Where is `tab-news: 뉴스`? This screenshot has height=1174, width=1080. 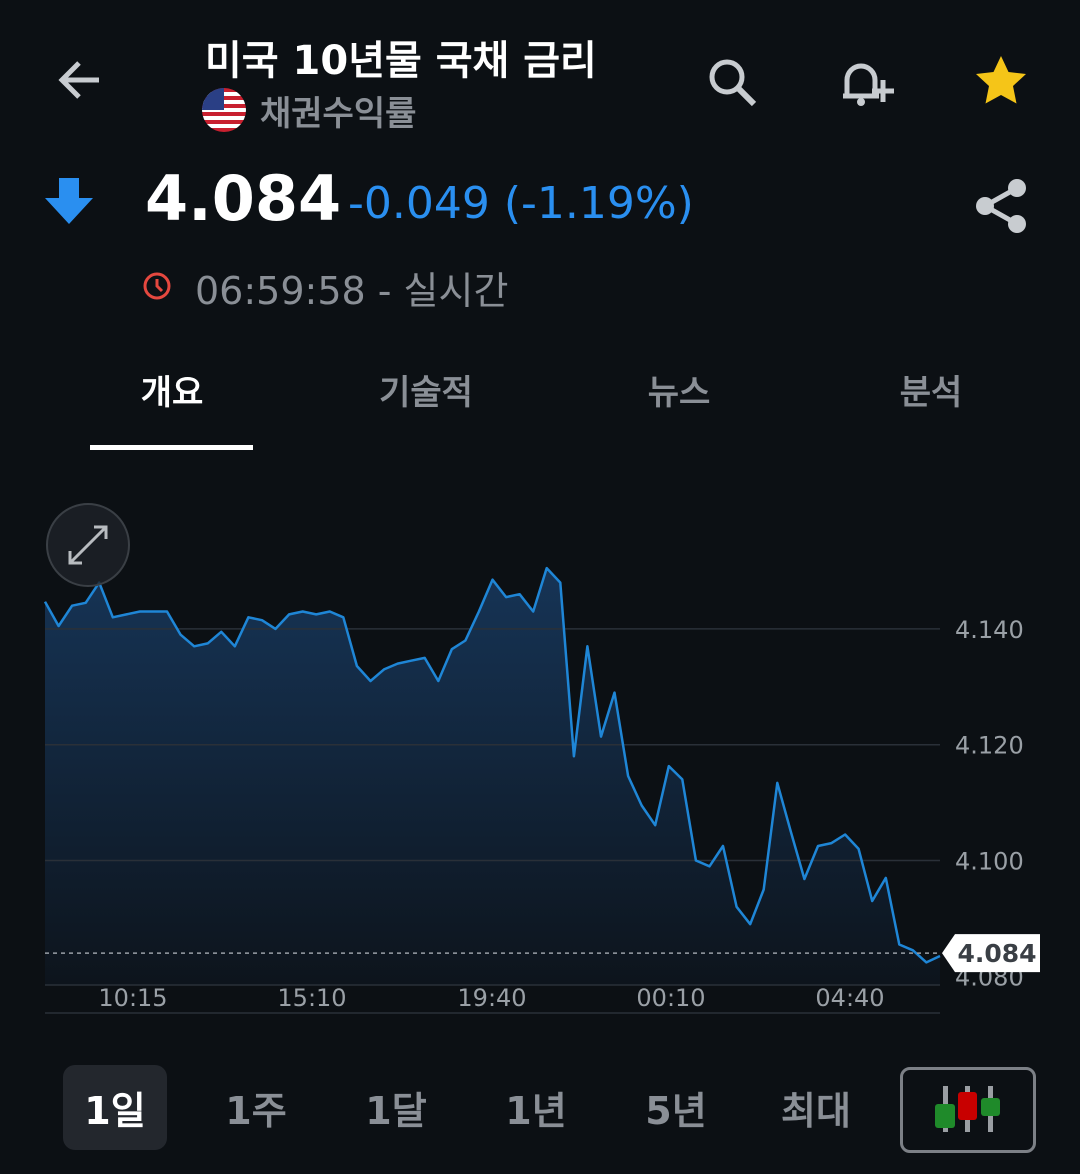
tab-news: 뉴스 is located at coordinates (679, 393).